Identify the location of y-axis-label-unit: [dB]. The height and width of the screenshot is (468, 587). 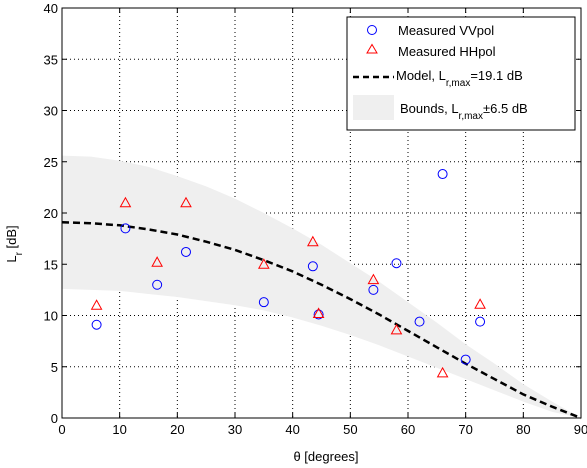
(11, 238).